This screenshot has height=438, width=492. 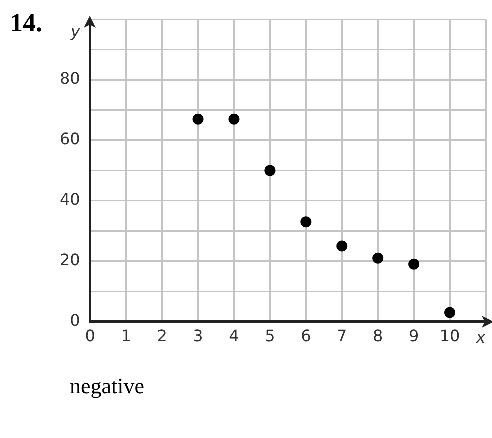 What do you see at coordinates (414, 336) in the screenshot?
I see `x-tick-label: 9` at bounding box center [414, 336].